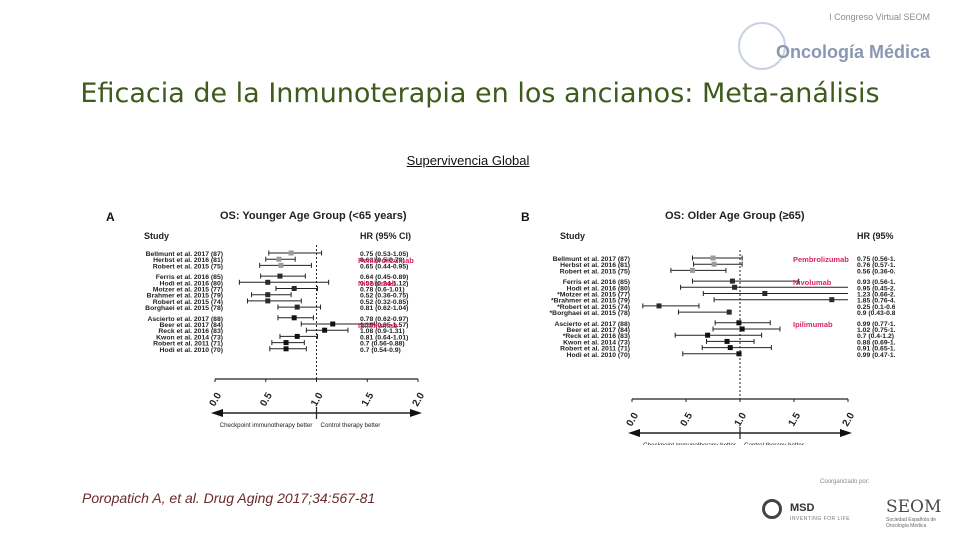  Describe the element at coordinates (110, 217) in the screenshot. I see `panel-letter: A` at that location.